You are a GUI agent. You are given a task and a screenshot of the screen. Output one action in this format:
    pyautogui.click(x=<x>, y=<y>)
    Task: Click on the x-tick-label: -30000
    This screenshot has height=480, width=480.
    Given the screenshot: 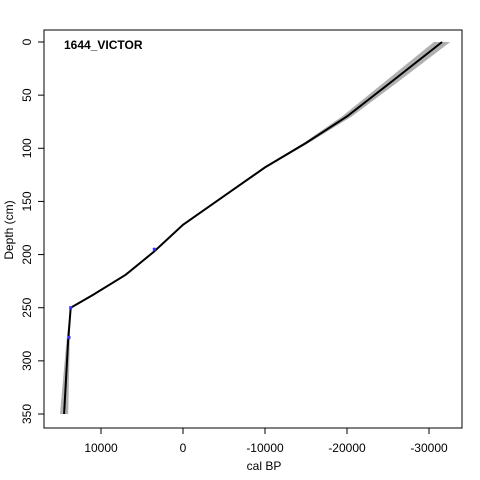 What is the action you would take?
    pyautogui.click(x=429, y=448)
    